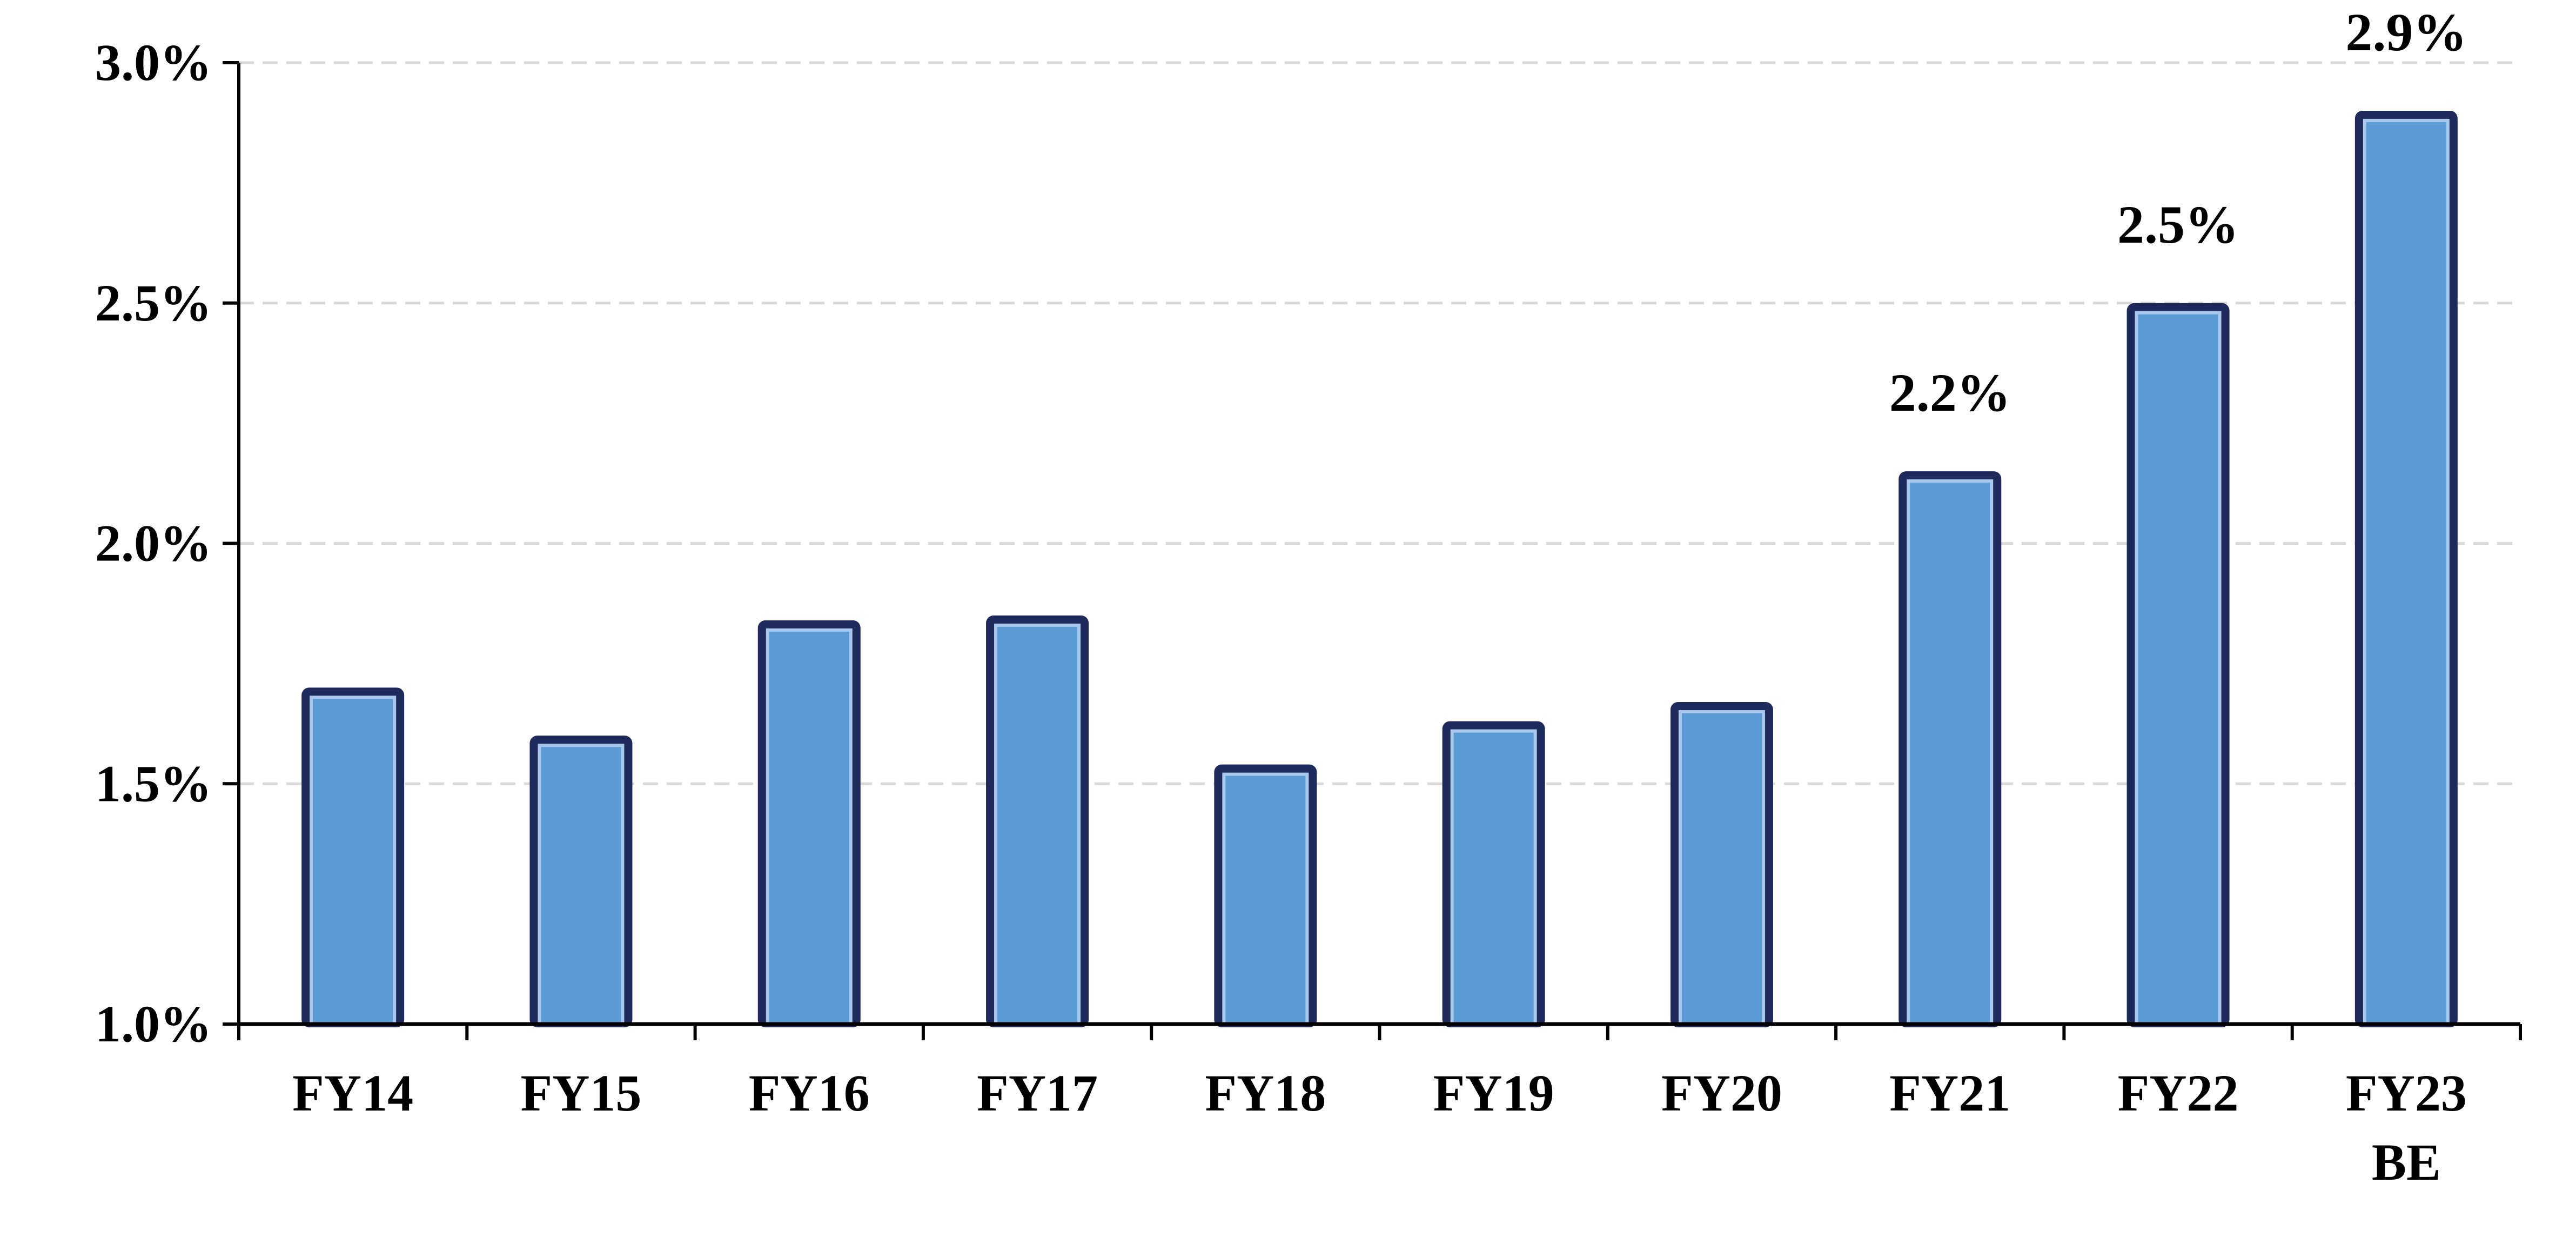  I want to click on y-tick-label: 2.5%, so click(154, 303).